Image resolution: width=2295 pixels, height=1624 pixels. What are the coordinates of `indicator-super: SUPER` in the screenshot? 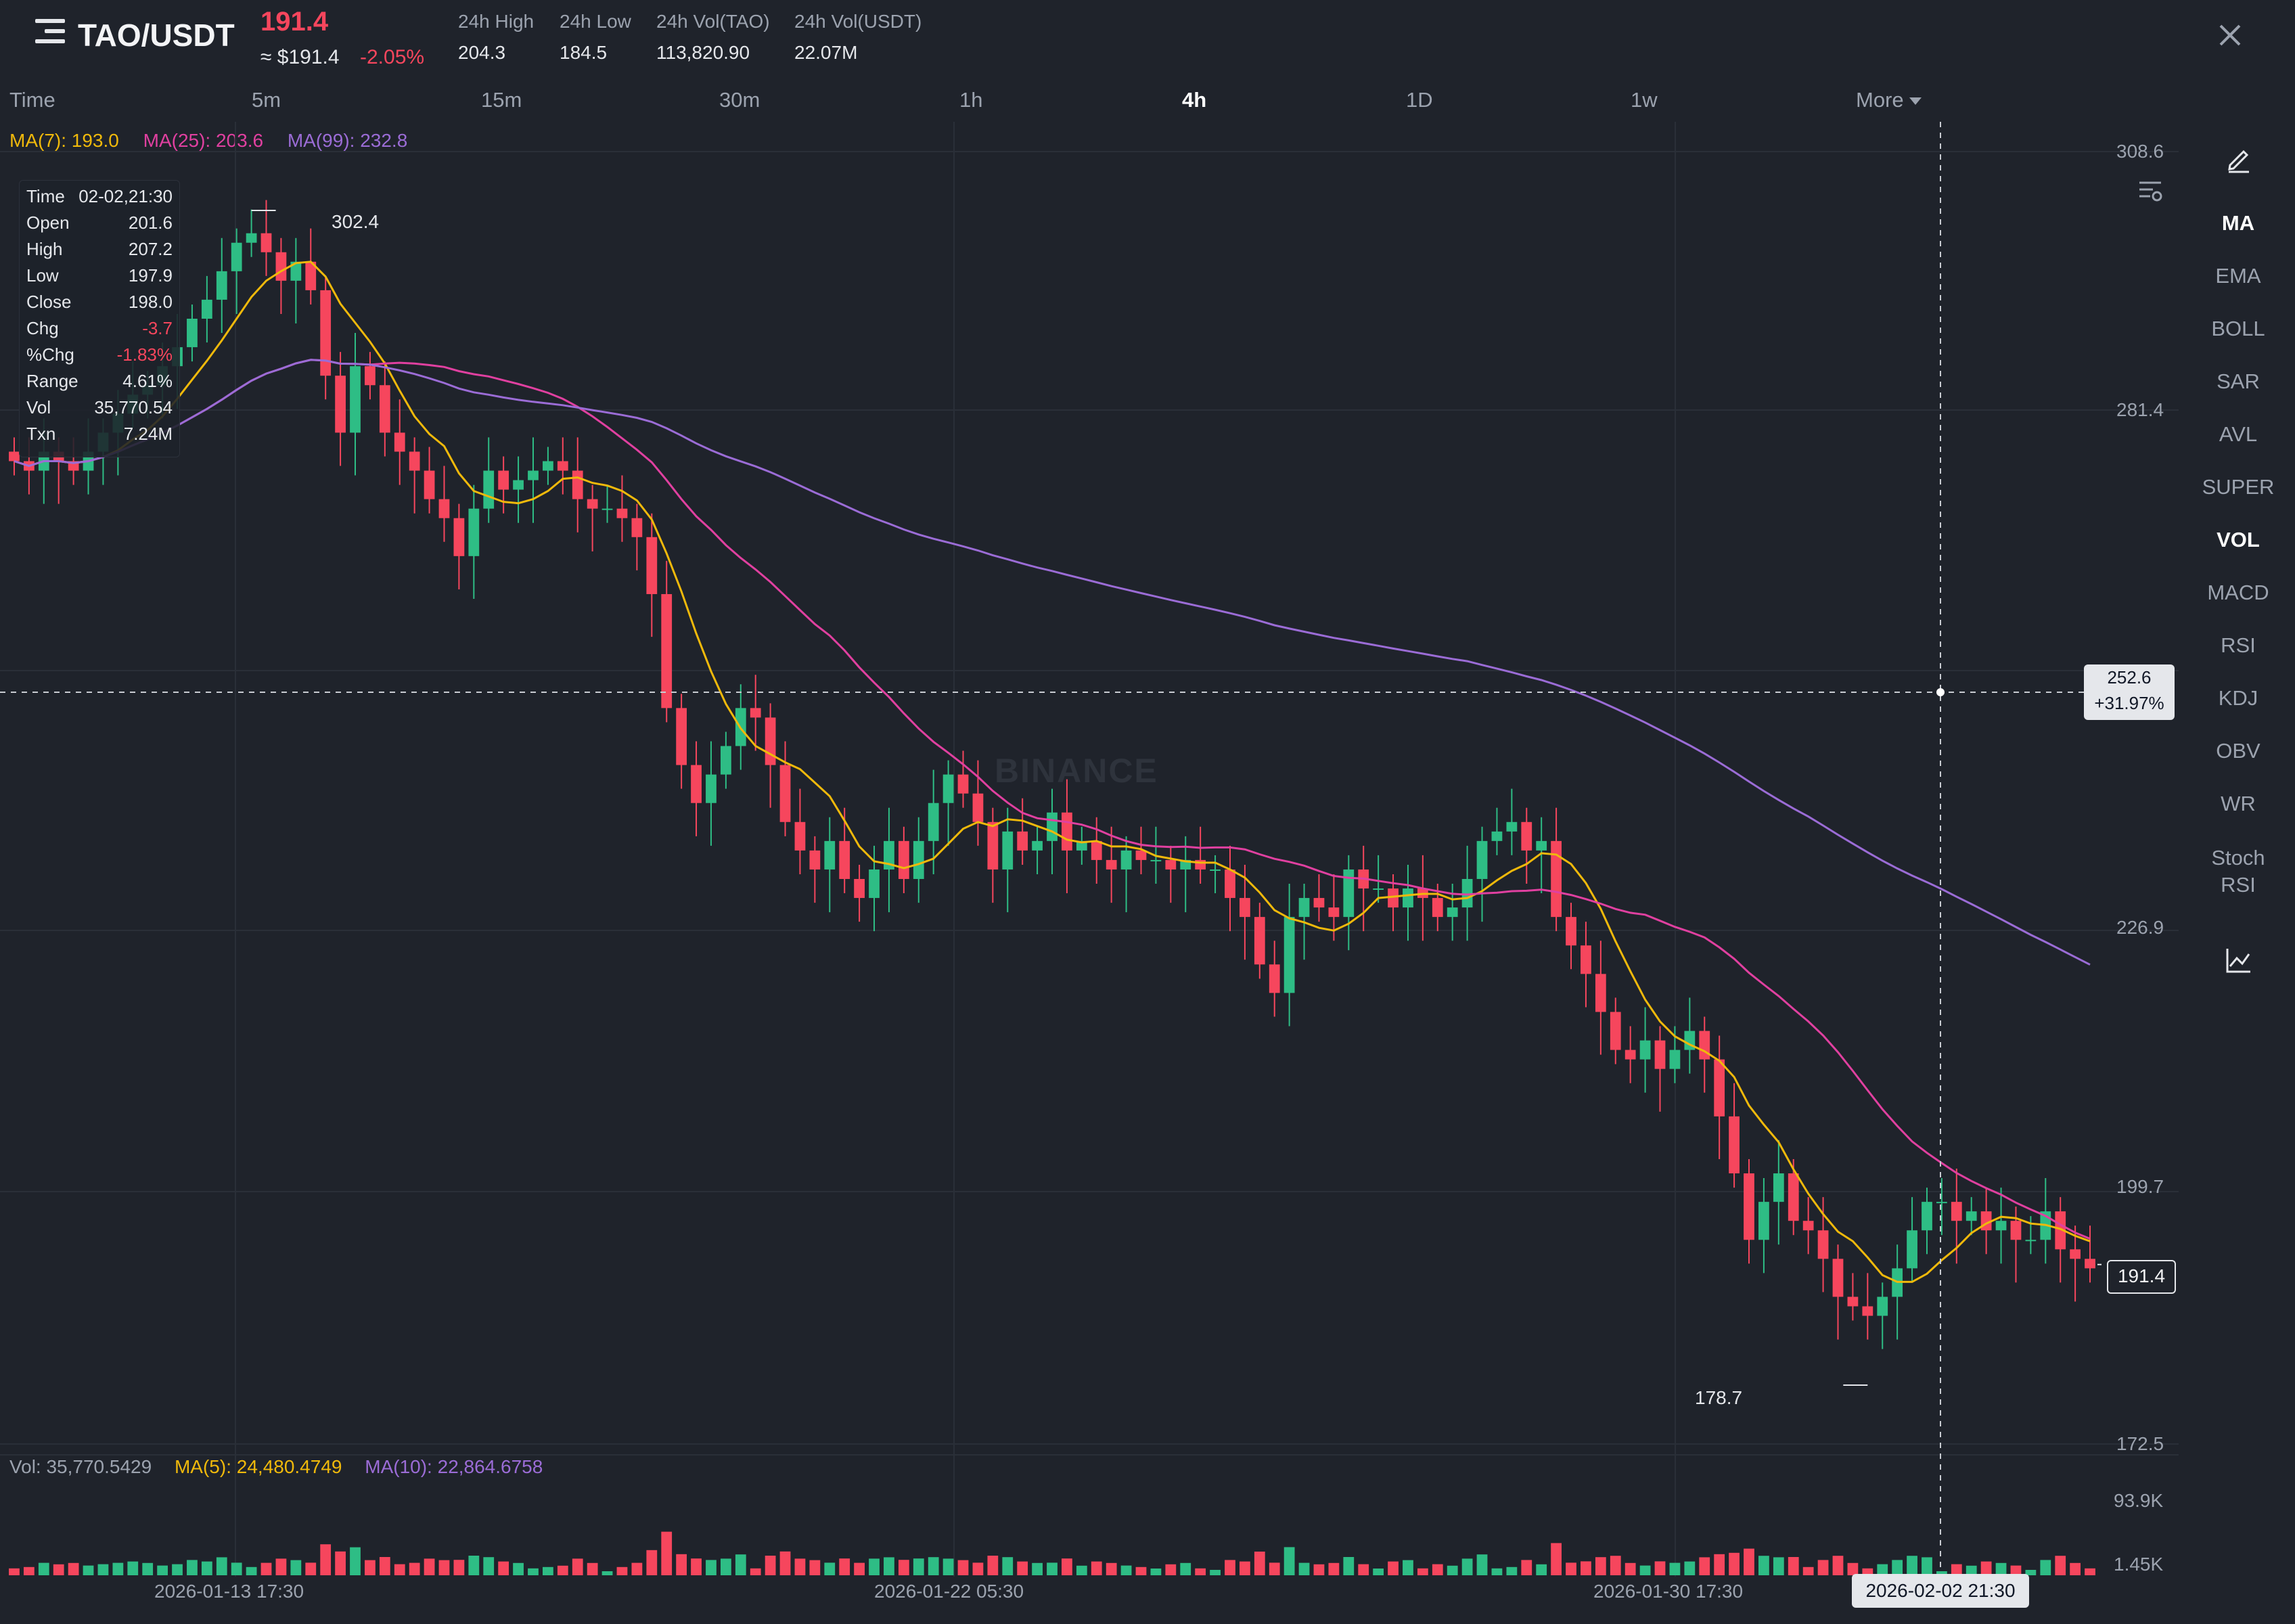 It's located at (2238, 487).